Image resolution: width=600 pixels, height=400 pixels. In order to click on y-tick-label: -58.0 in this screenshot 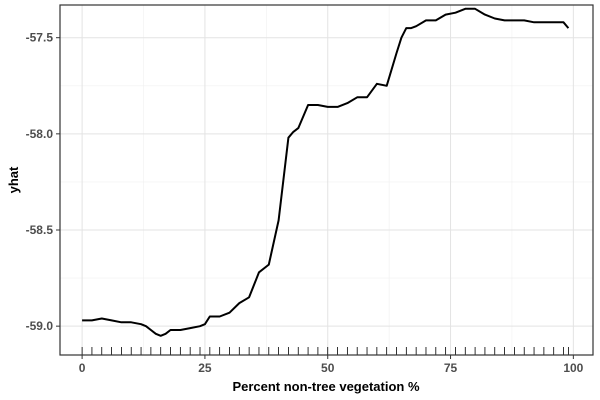, I will do `click(40, 134)`.